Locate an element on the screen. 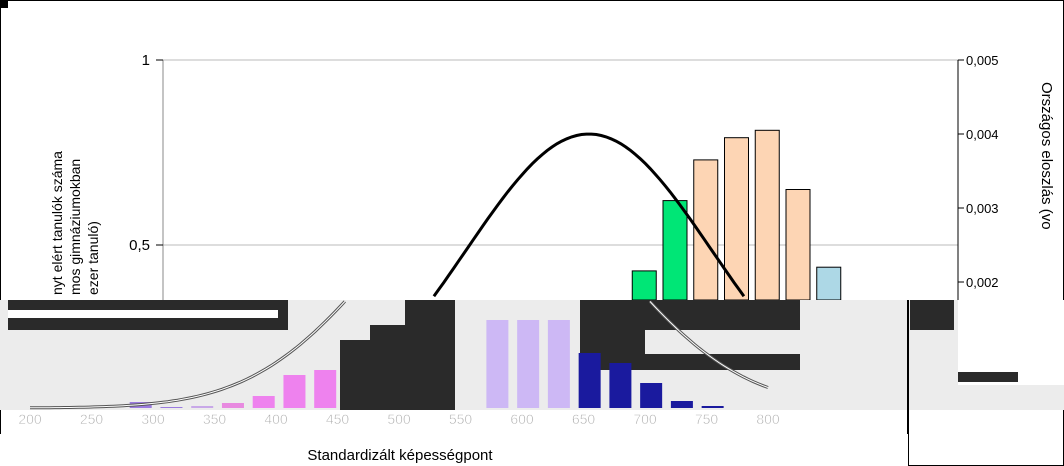 This screenshot has height=466, width=1064. right-axis-ticks: 0,005 0,004 0,003 0,002 is located at coordinates (978, 171).